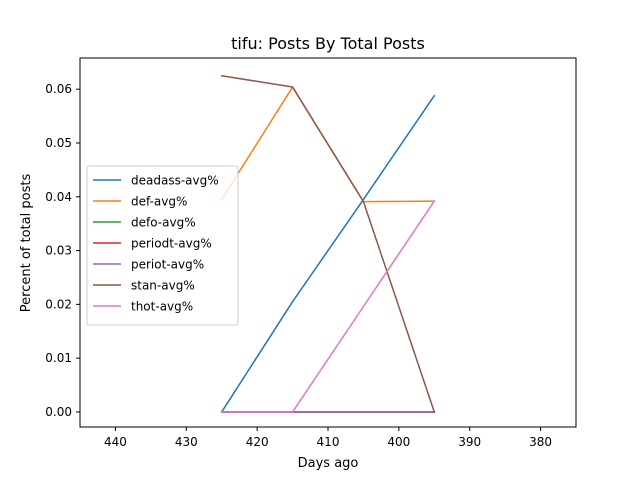 This screenshot has width=640, height=480. Describe the element at coordinates (163, 286) in the screenshot. I see `legend-label: stan-avg%` at that location.